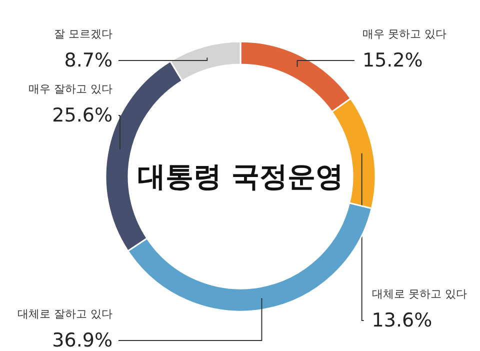  What do you see at coordinates (402, 321) in the screenshot?
I see `data-label: 13.6%` at bounding box center [402, 321].